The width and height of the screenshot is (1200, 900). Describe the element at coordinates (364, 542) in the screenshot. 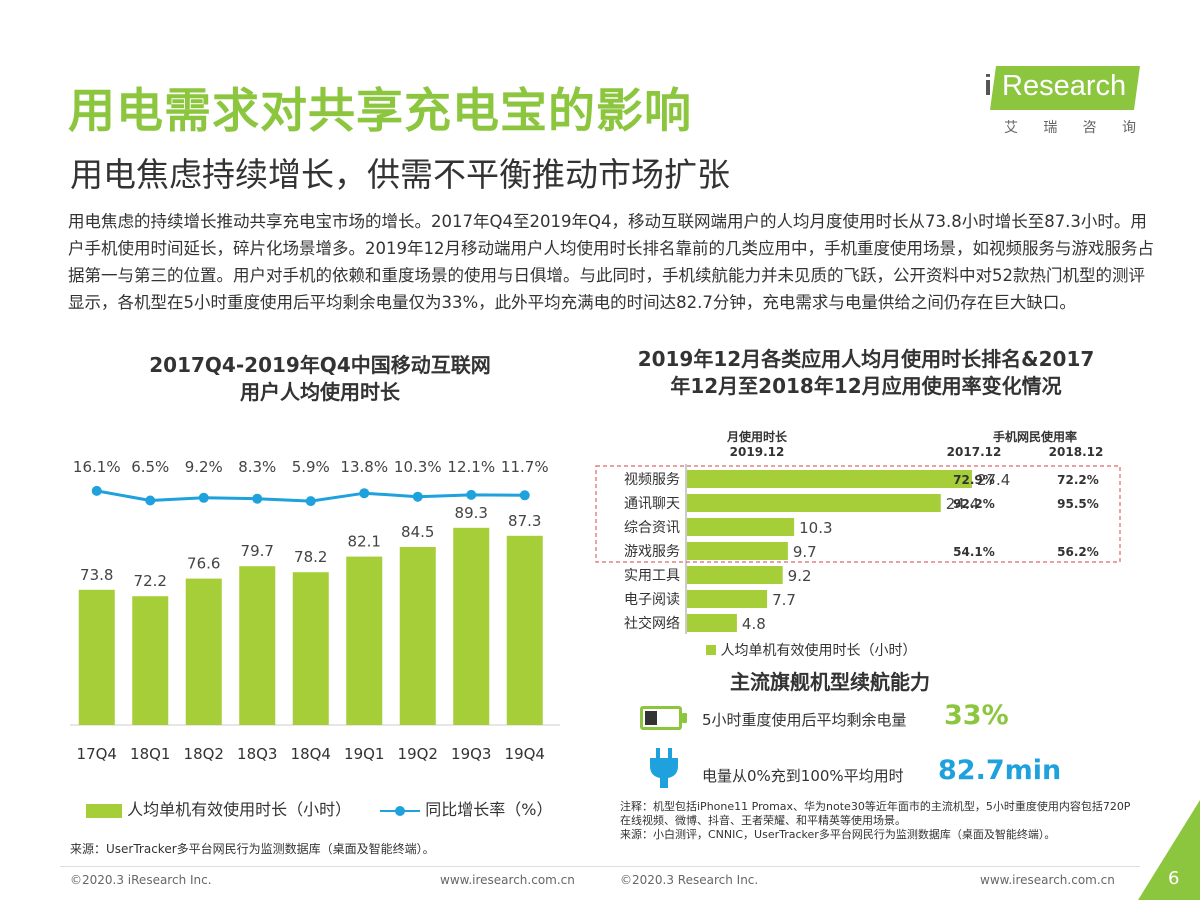

I see `bar-value-label: 82.1` at that location.